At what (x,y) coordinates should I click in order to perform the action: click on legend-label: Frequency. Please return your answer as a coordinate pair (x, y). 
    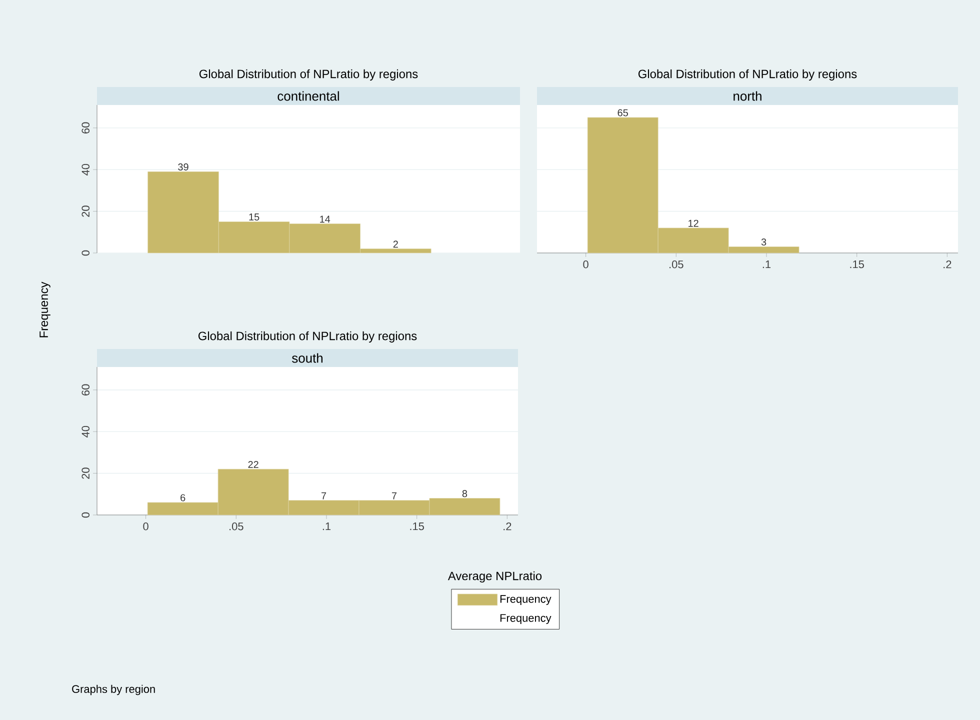
    Looking at the image, I should click on (526, 600).